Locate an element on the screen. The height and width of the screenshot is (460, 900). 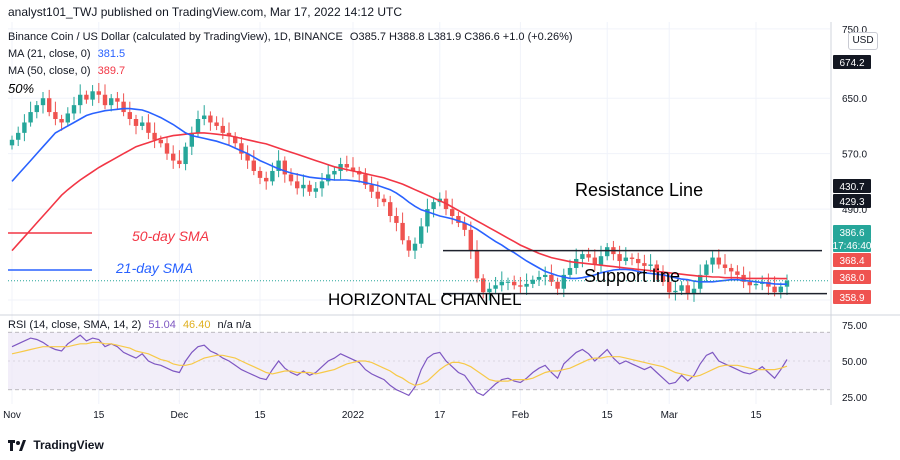
annotation-21day-sma: 21-day SMA is located at coordinates (154, 268).